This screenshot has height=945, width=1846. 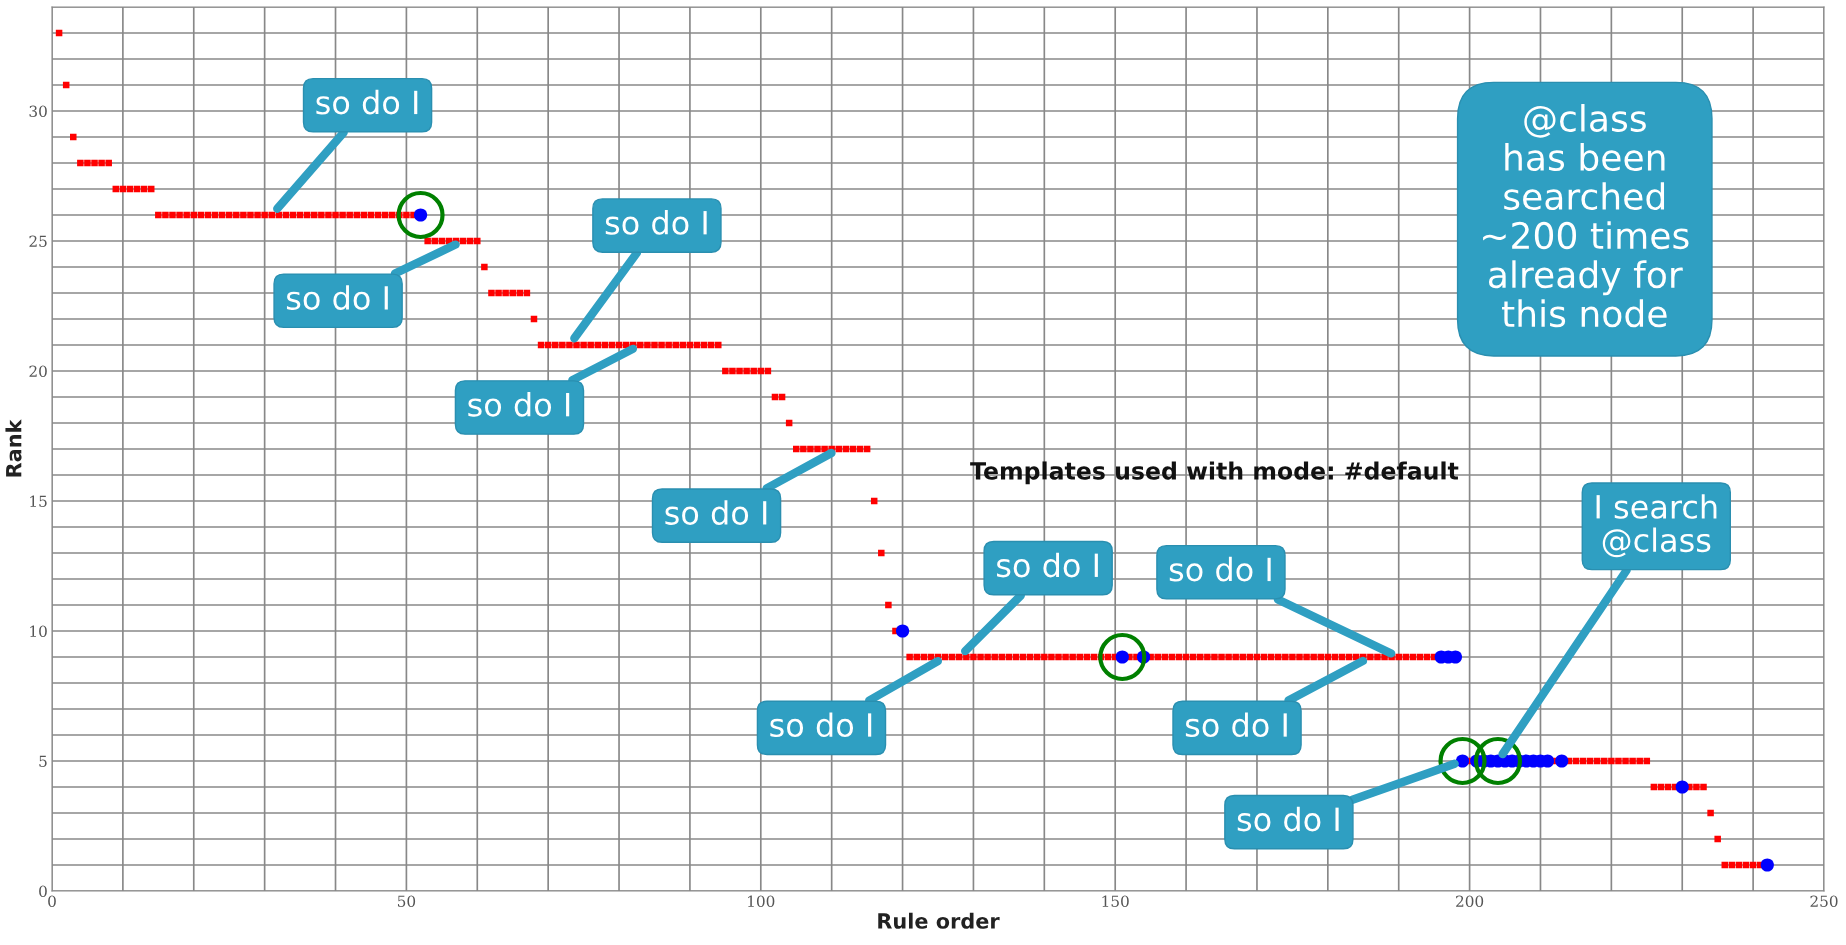 I want to click on x-tick-label: 200, so click(x=1470, y=901).